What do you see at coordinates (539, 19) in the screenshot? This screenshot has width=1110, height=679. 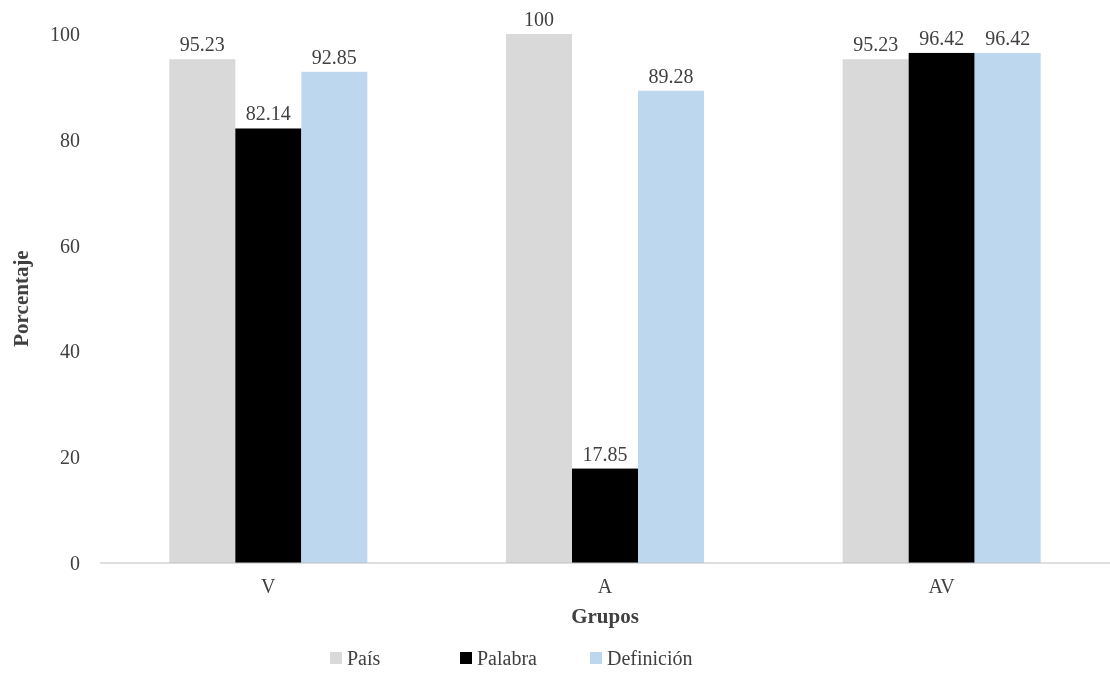 I see `data-label: 100` at bounding box center [539, 19].